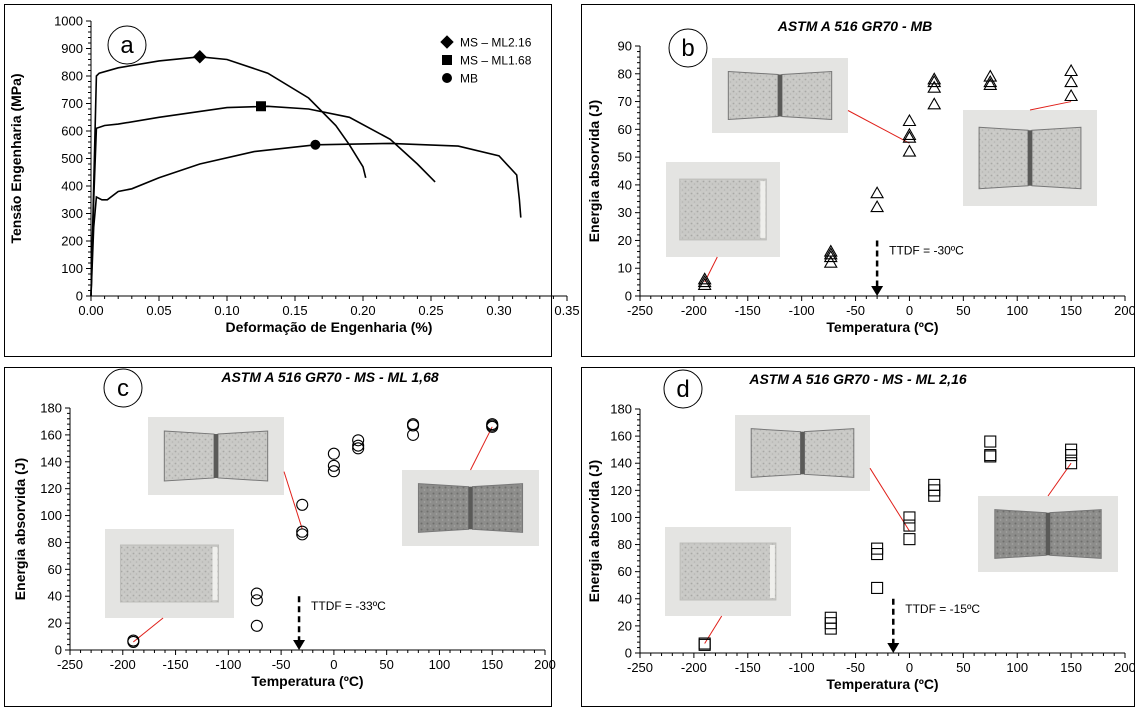 Image resolution: width=1135 pixels, height=716 pixels. Describe the element at coordinates (469, 79) in the screenshot. I see `legend-label: MB` at that location.